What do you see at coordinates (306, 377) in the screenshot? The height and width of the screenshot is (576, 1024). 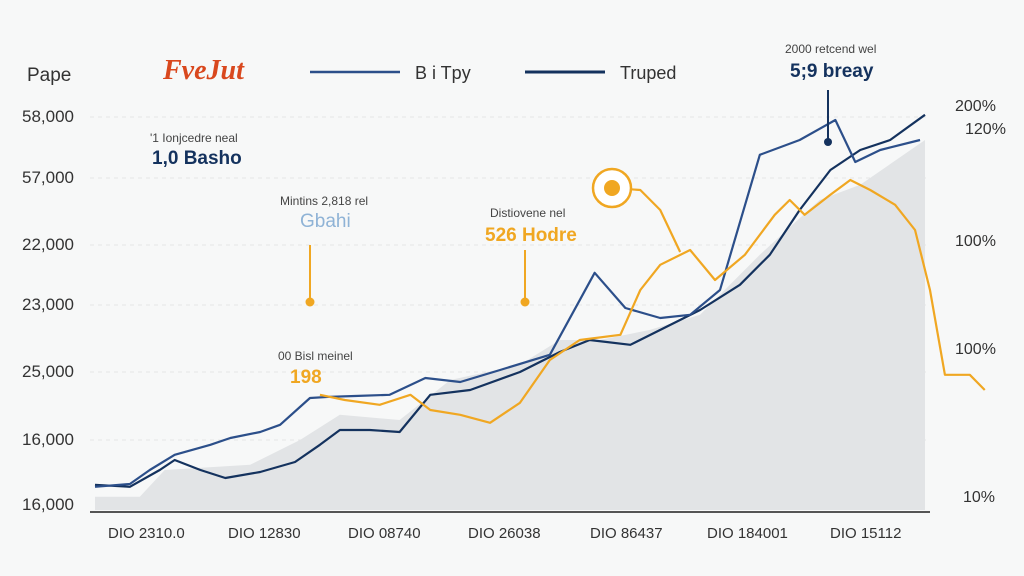 I see `annotation-value: 198` at bounding box center [306, 377].